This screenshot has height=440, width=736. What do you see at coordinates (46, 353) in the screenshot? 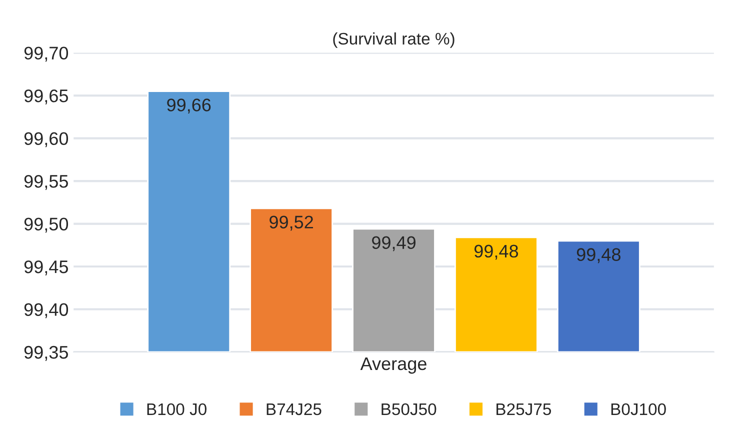
I see `y-tick-label: 99,35` at bounding box center [46, 353].